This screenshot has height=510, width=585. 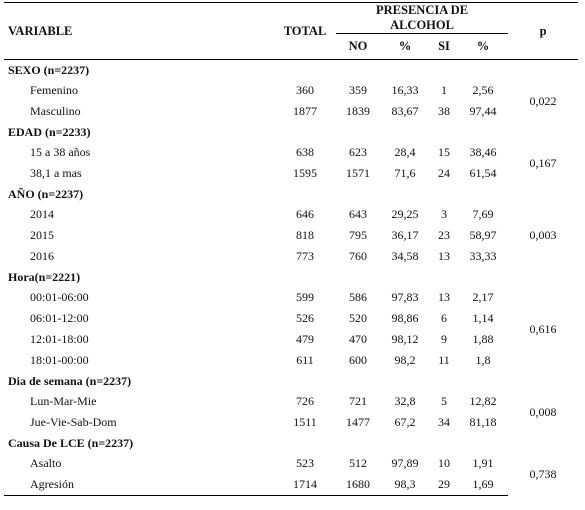 I want to click on cell-no: 512, so click(x=358, y=463).